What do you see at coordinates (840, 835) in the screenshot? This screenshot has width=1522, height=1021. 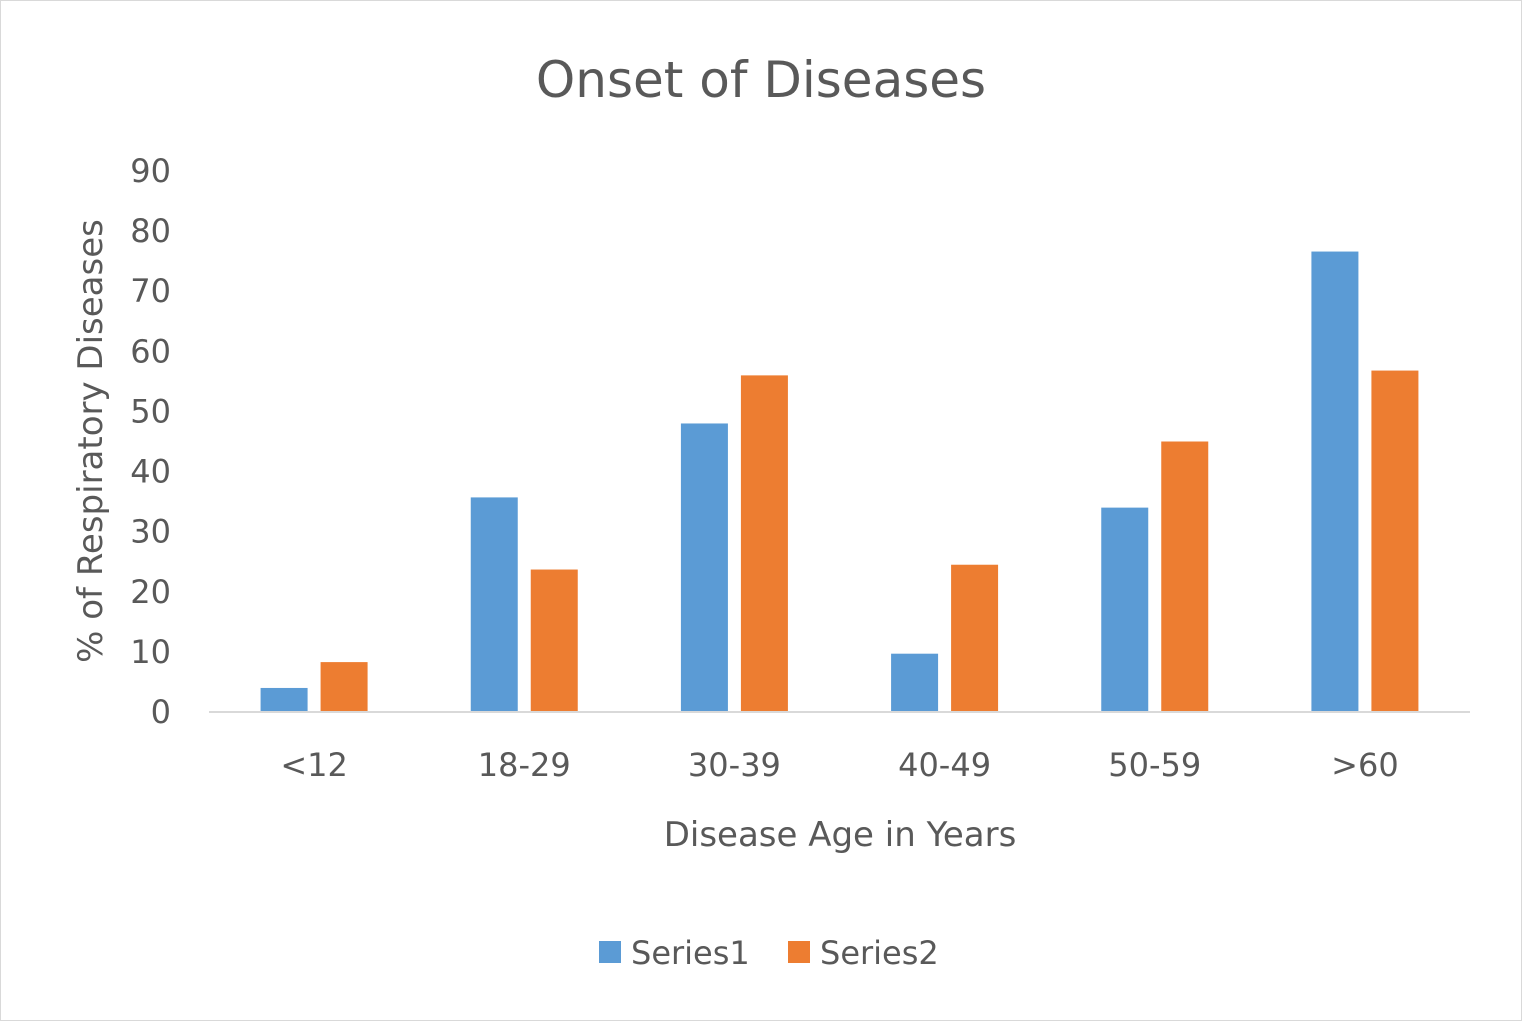 I see `x-axis-title: Disease Age in Years` at bounding box center [840, 835].